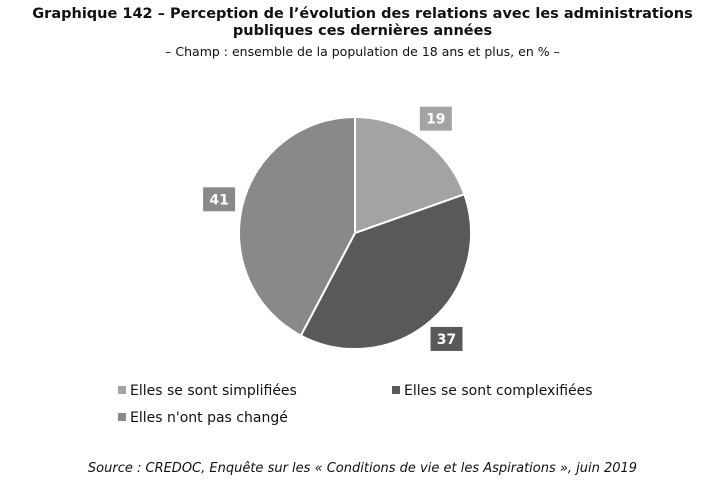 The image size is (725, 487). I want to click on value-label: 41, so click(218, 200).